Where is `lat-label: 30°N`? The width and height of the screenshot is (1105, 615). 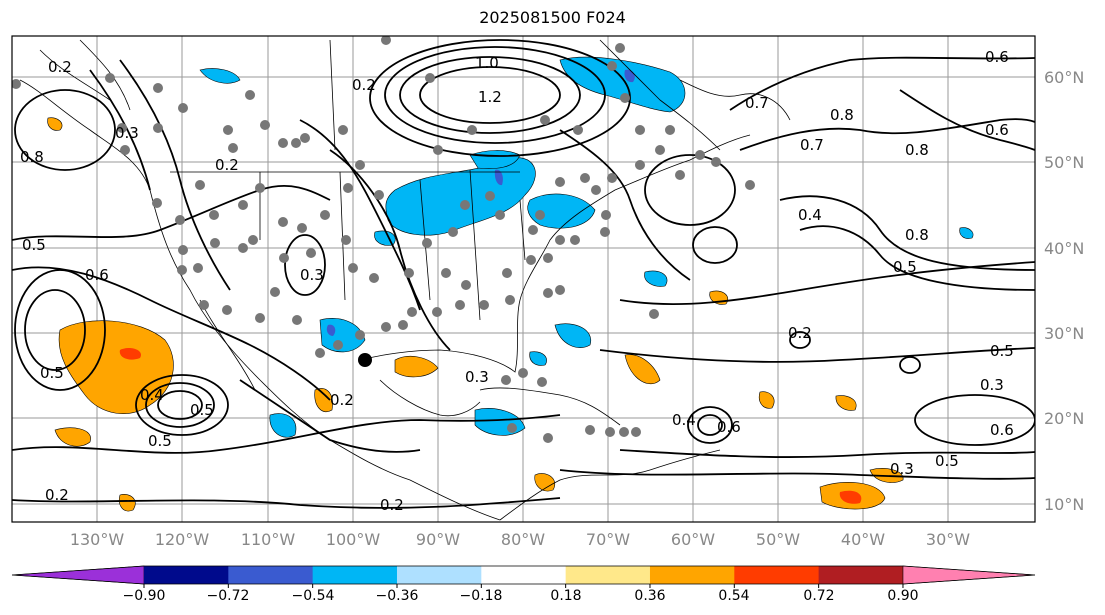
lat-label: 30°N is located at coordinates (1064, 333).